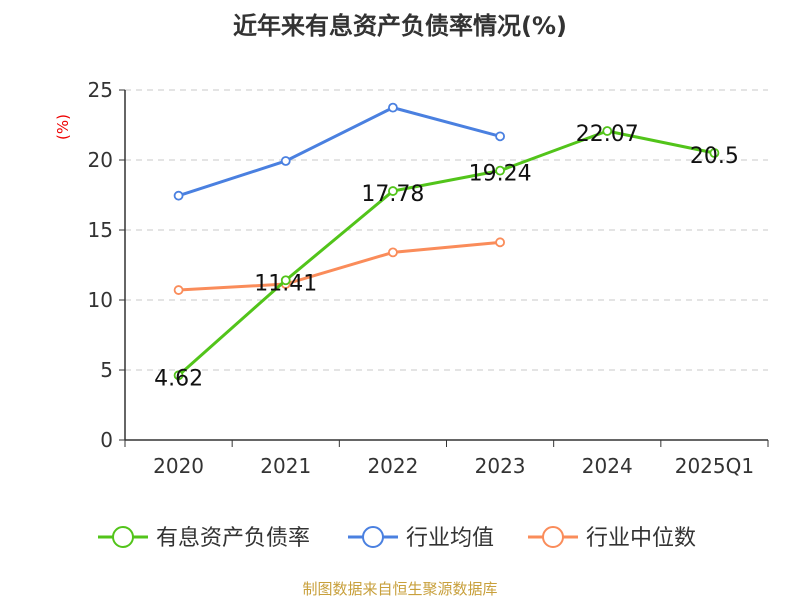  I want to click on data-label: 17.78, so click(392, 194).